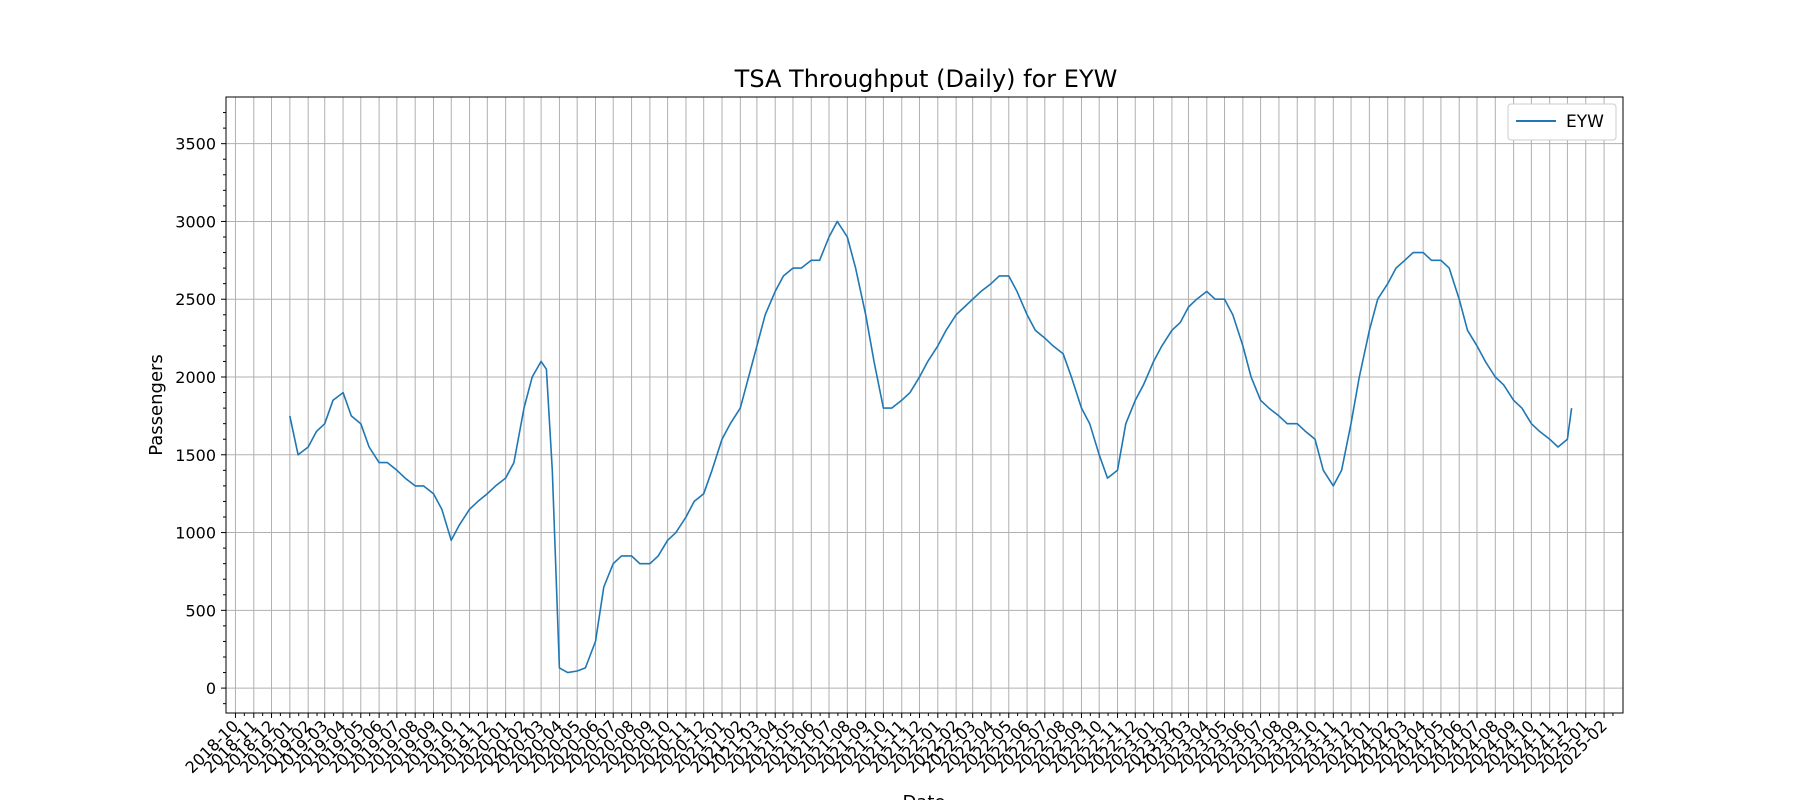 The width and height of the screenshot is (1800, 800). I want to click on y-axis-title: Passengers, so click(156, 405).